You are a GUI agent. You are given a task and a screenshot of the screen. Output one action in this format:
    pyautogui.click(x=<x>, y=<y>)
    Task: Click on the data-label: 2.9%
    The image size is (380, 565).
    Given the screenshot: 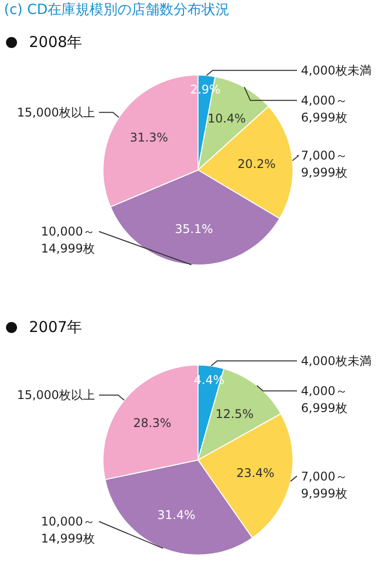 What is the action you would take?
    pyautogui.click(x=205, y=89)
    